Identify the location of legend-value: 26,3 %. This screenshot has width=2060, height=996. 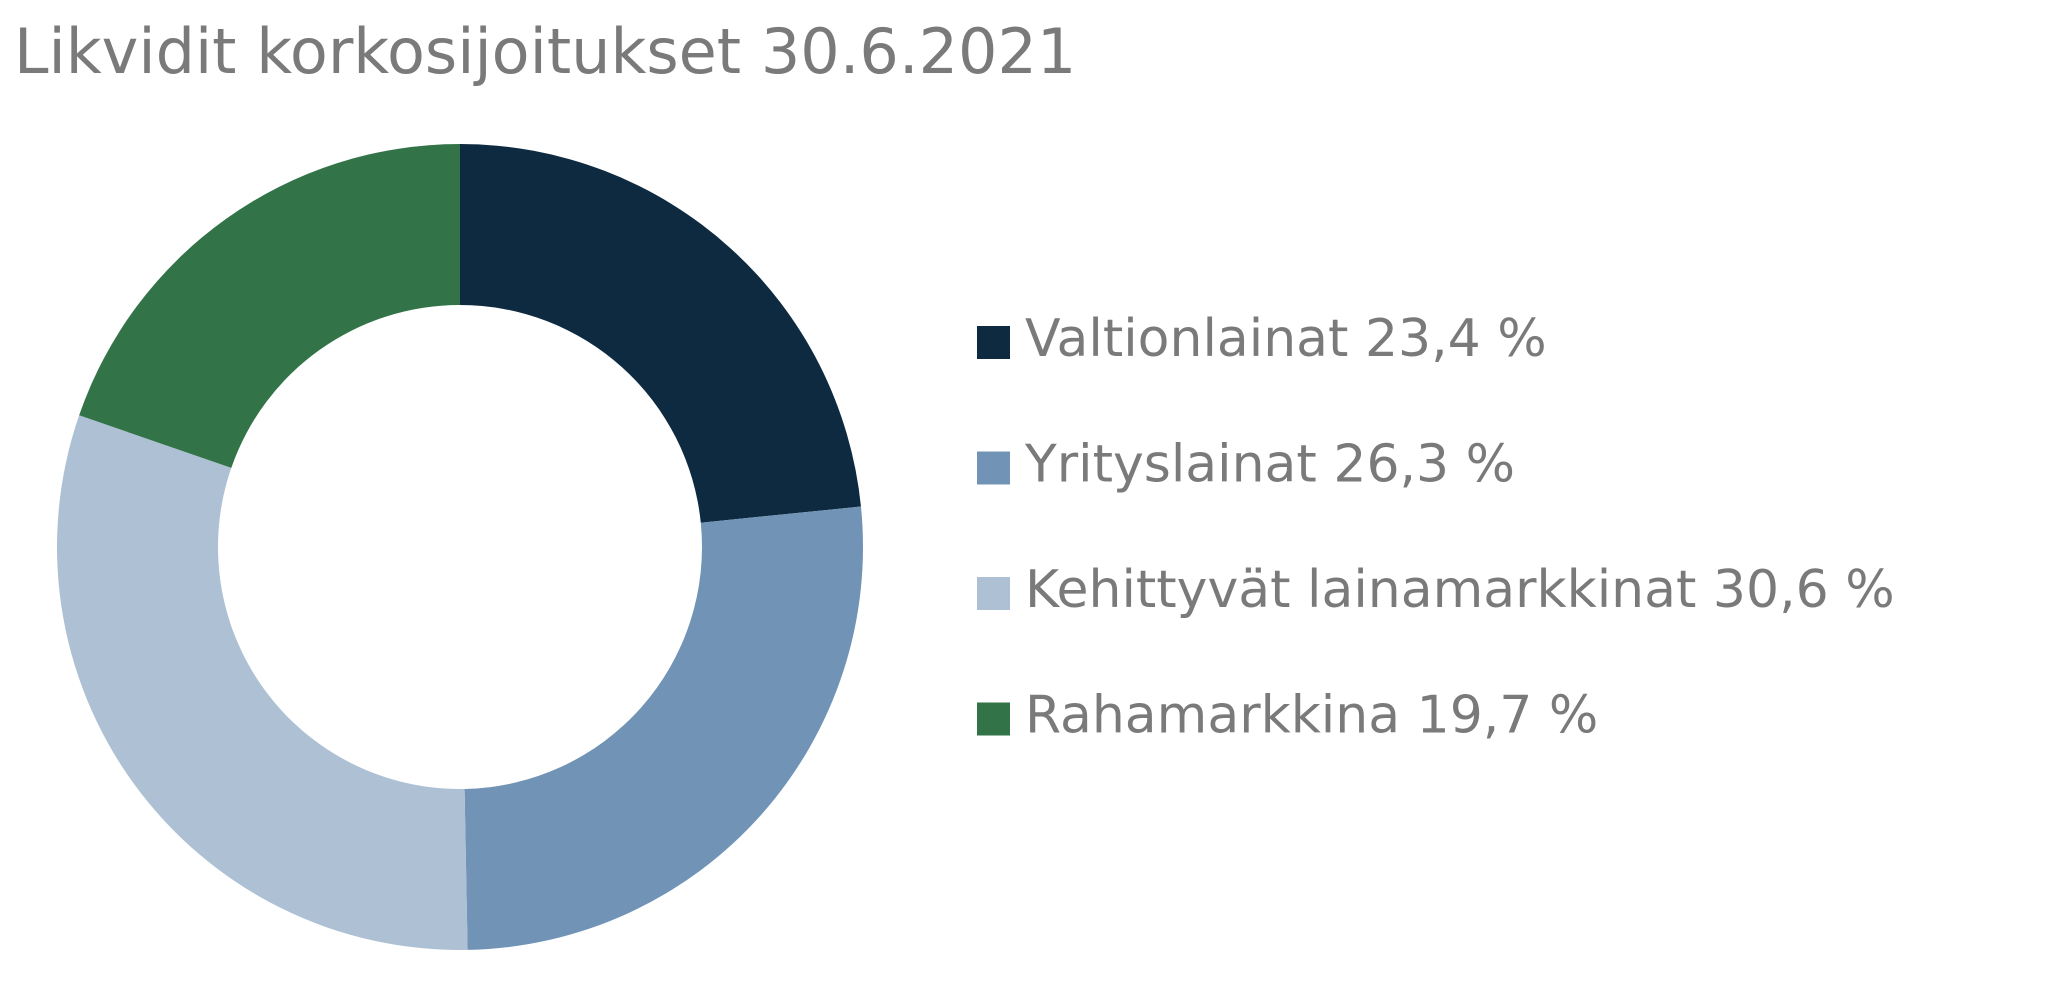
(1424, 465).